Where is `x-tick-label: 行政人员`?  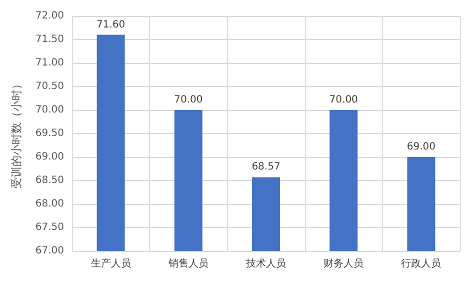 x-tick-label: 行政人员 is located at coordinates (421, 264).